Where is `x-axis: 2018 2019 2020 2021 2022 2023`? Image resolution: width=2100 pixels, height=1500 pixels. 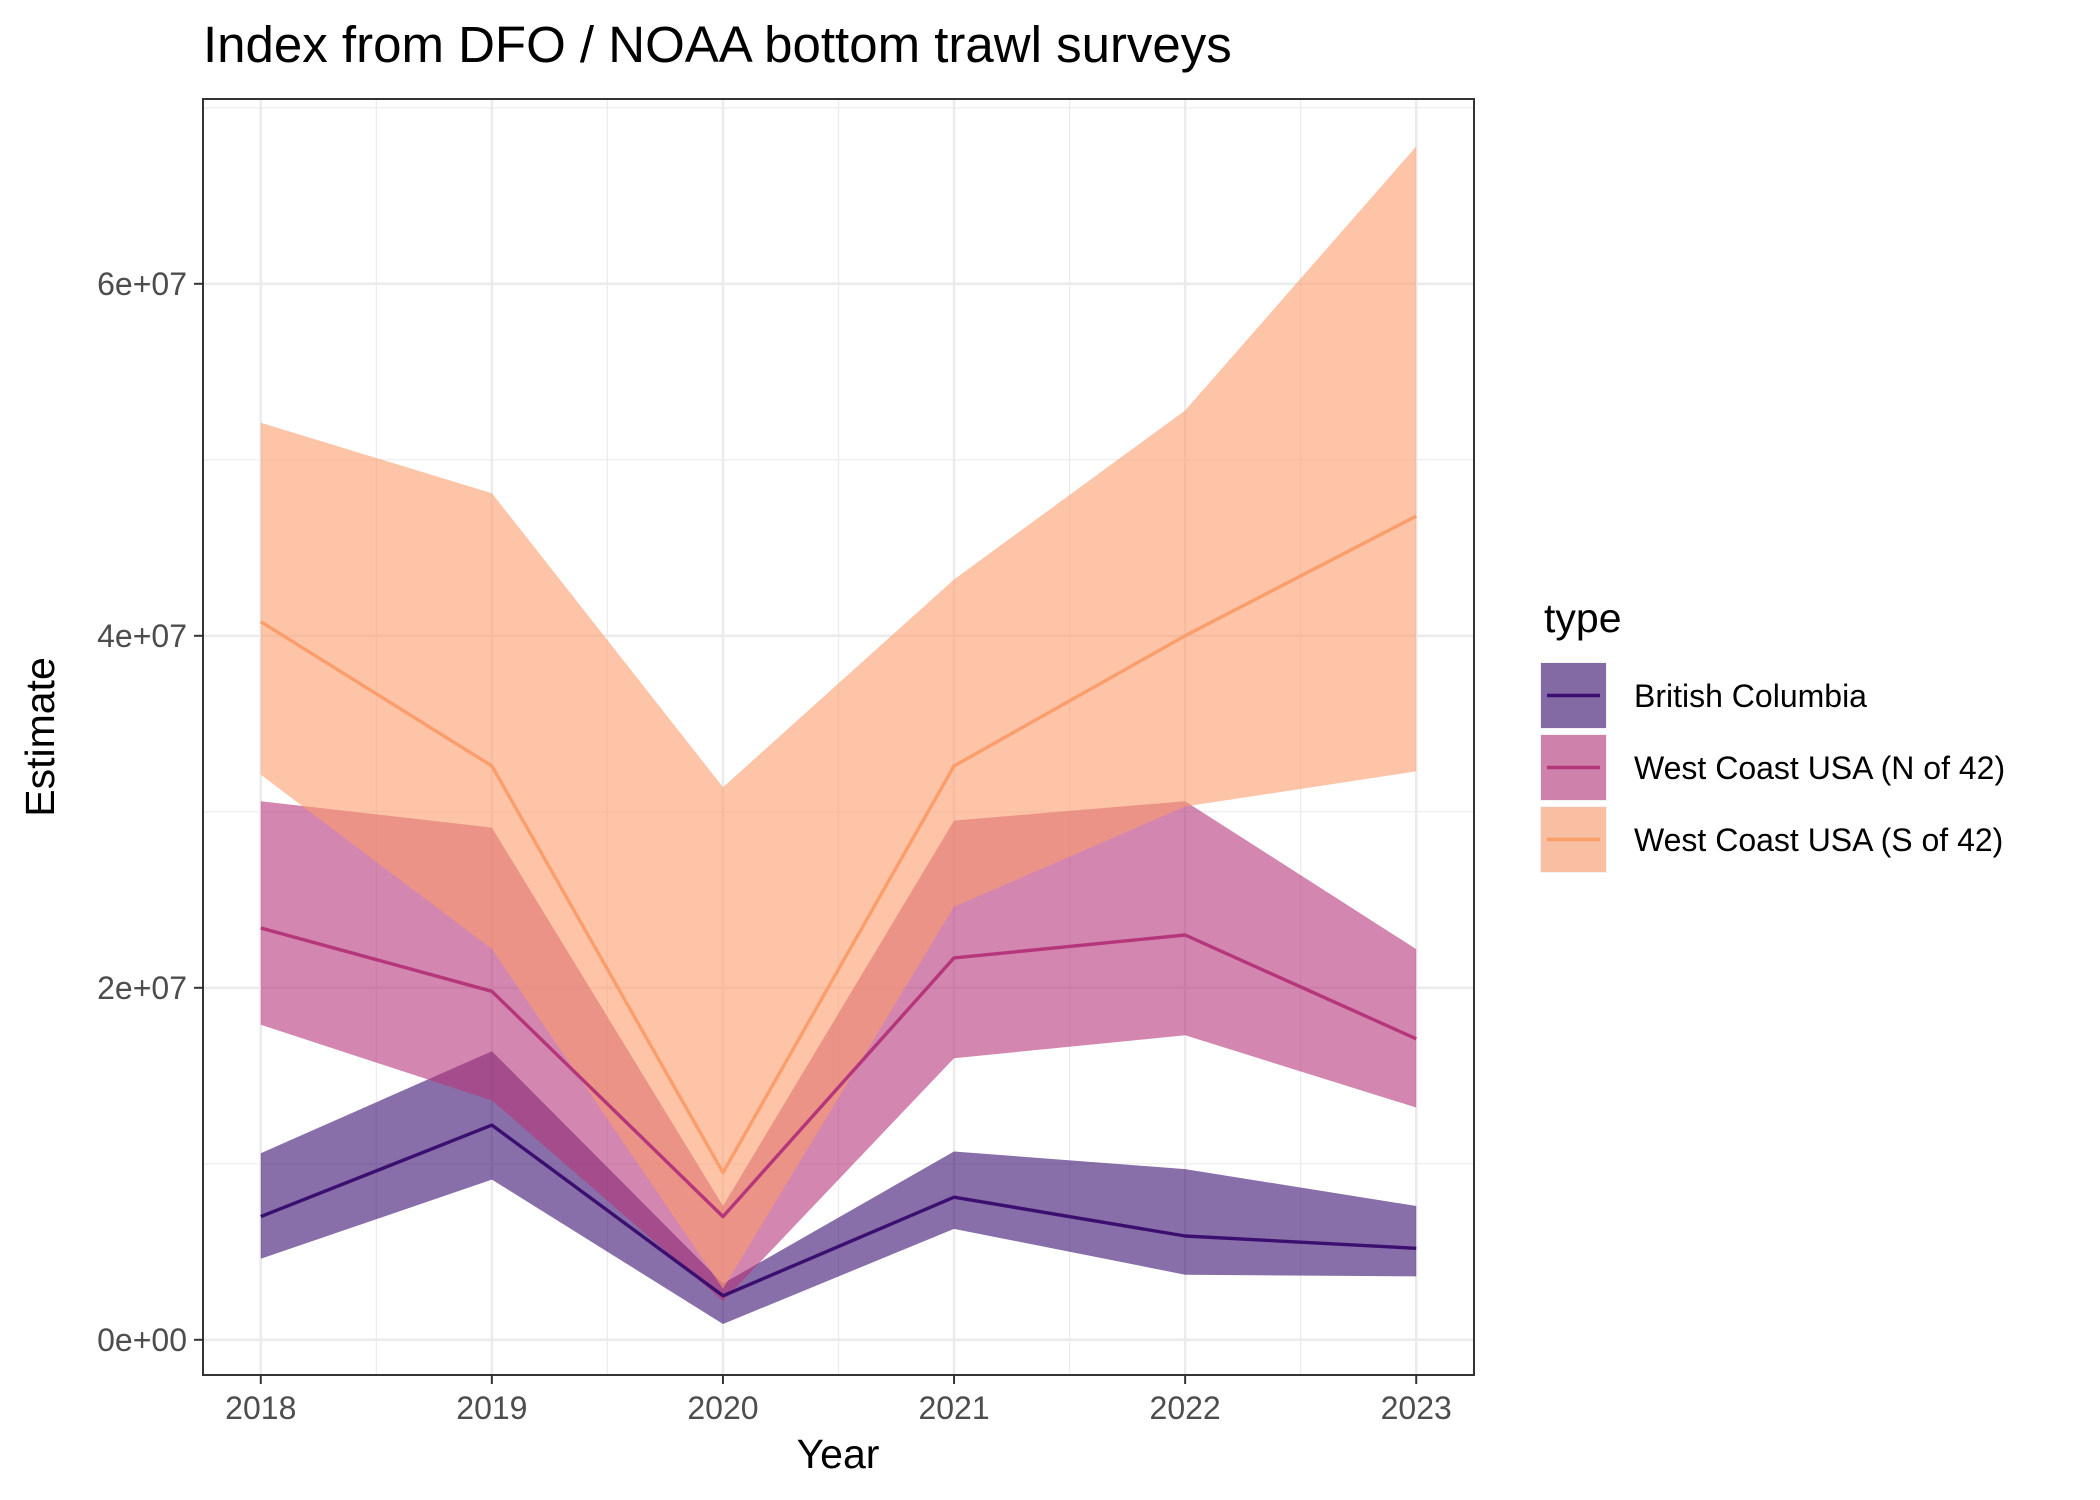 x-axis: 2018 2019 2020 2021 2022 2023 is located at coordinates (838, 1400).